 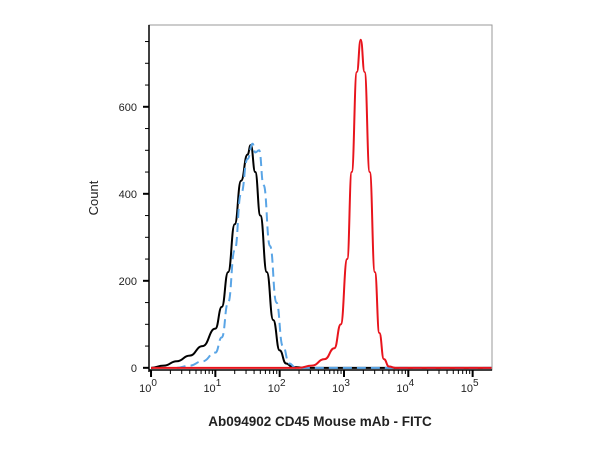 I want to click on y-tick-label: 0, so click(x=134, y=369).